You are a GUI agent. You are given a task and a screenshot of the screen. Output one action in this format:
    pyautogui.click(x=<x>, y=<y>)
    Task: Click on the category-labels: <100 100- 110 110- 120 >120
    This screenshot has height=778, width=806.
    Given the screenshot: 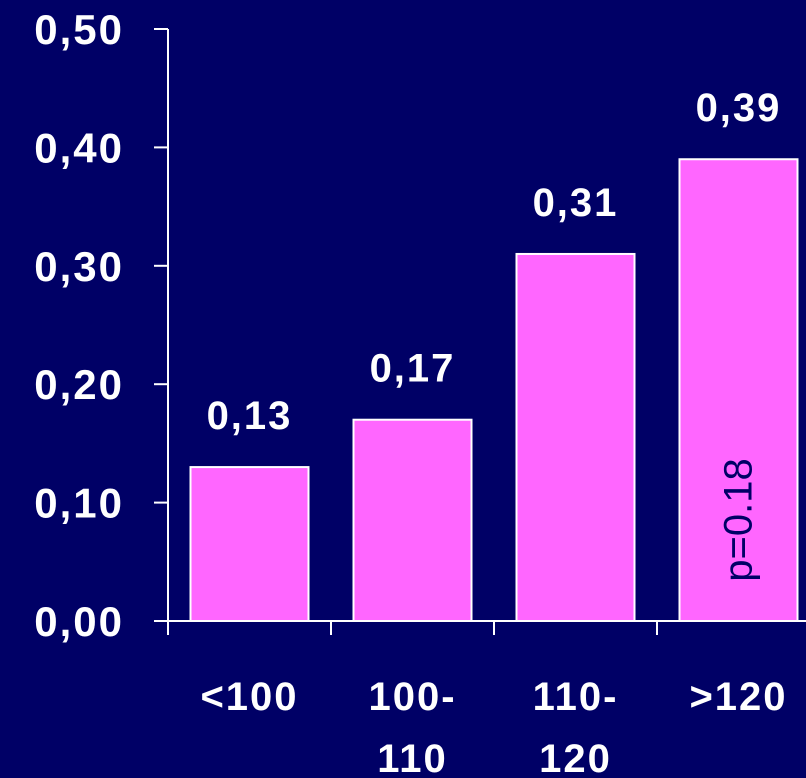 What is the action you would take?
    pyautogui.click(x=493, y=726)
    